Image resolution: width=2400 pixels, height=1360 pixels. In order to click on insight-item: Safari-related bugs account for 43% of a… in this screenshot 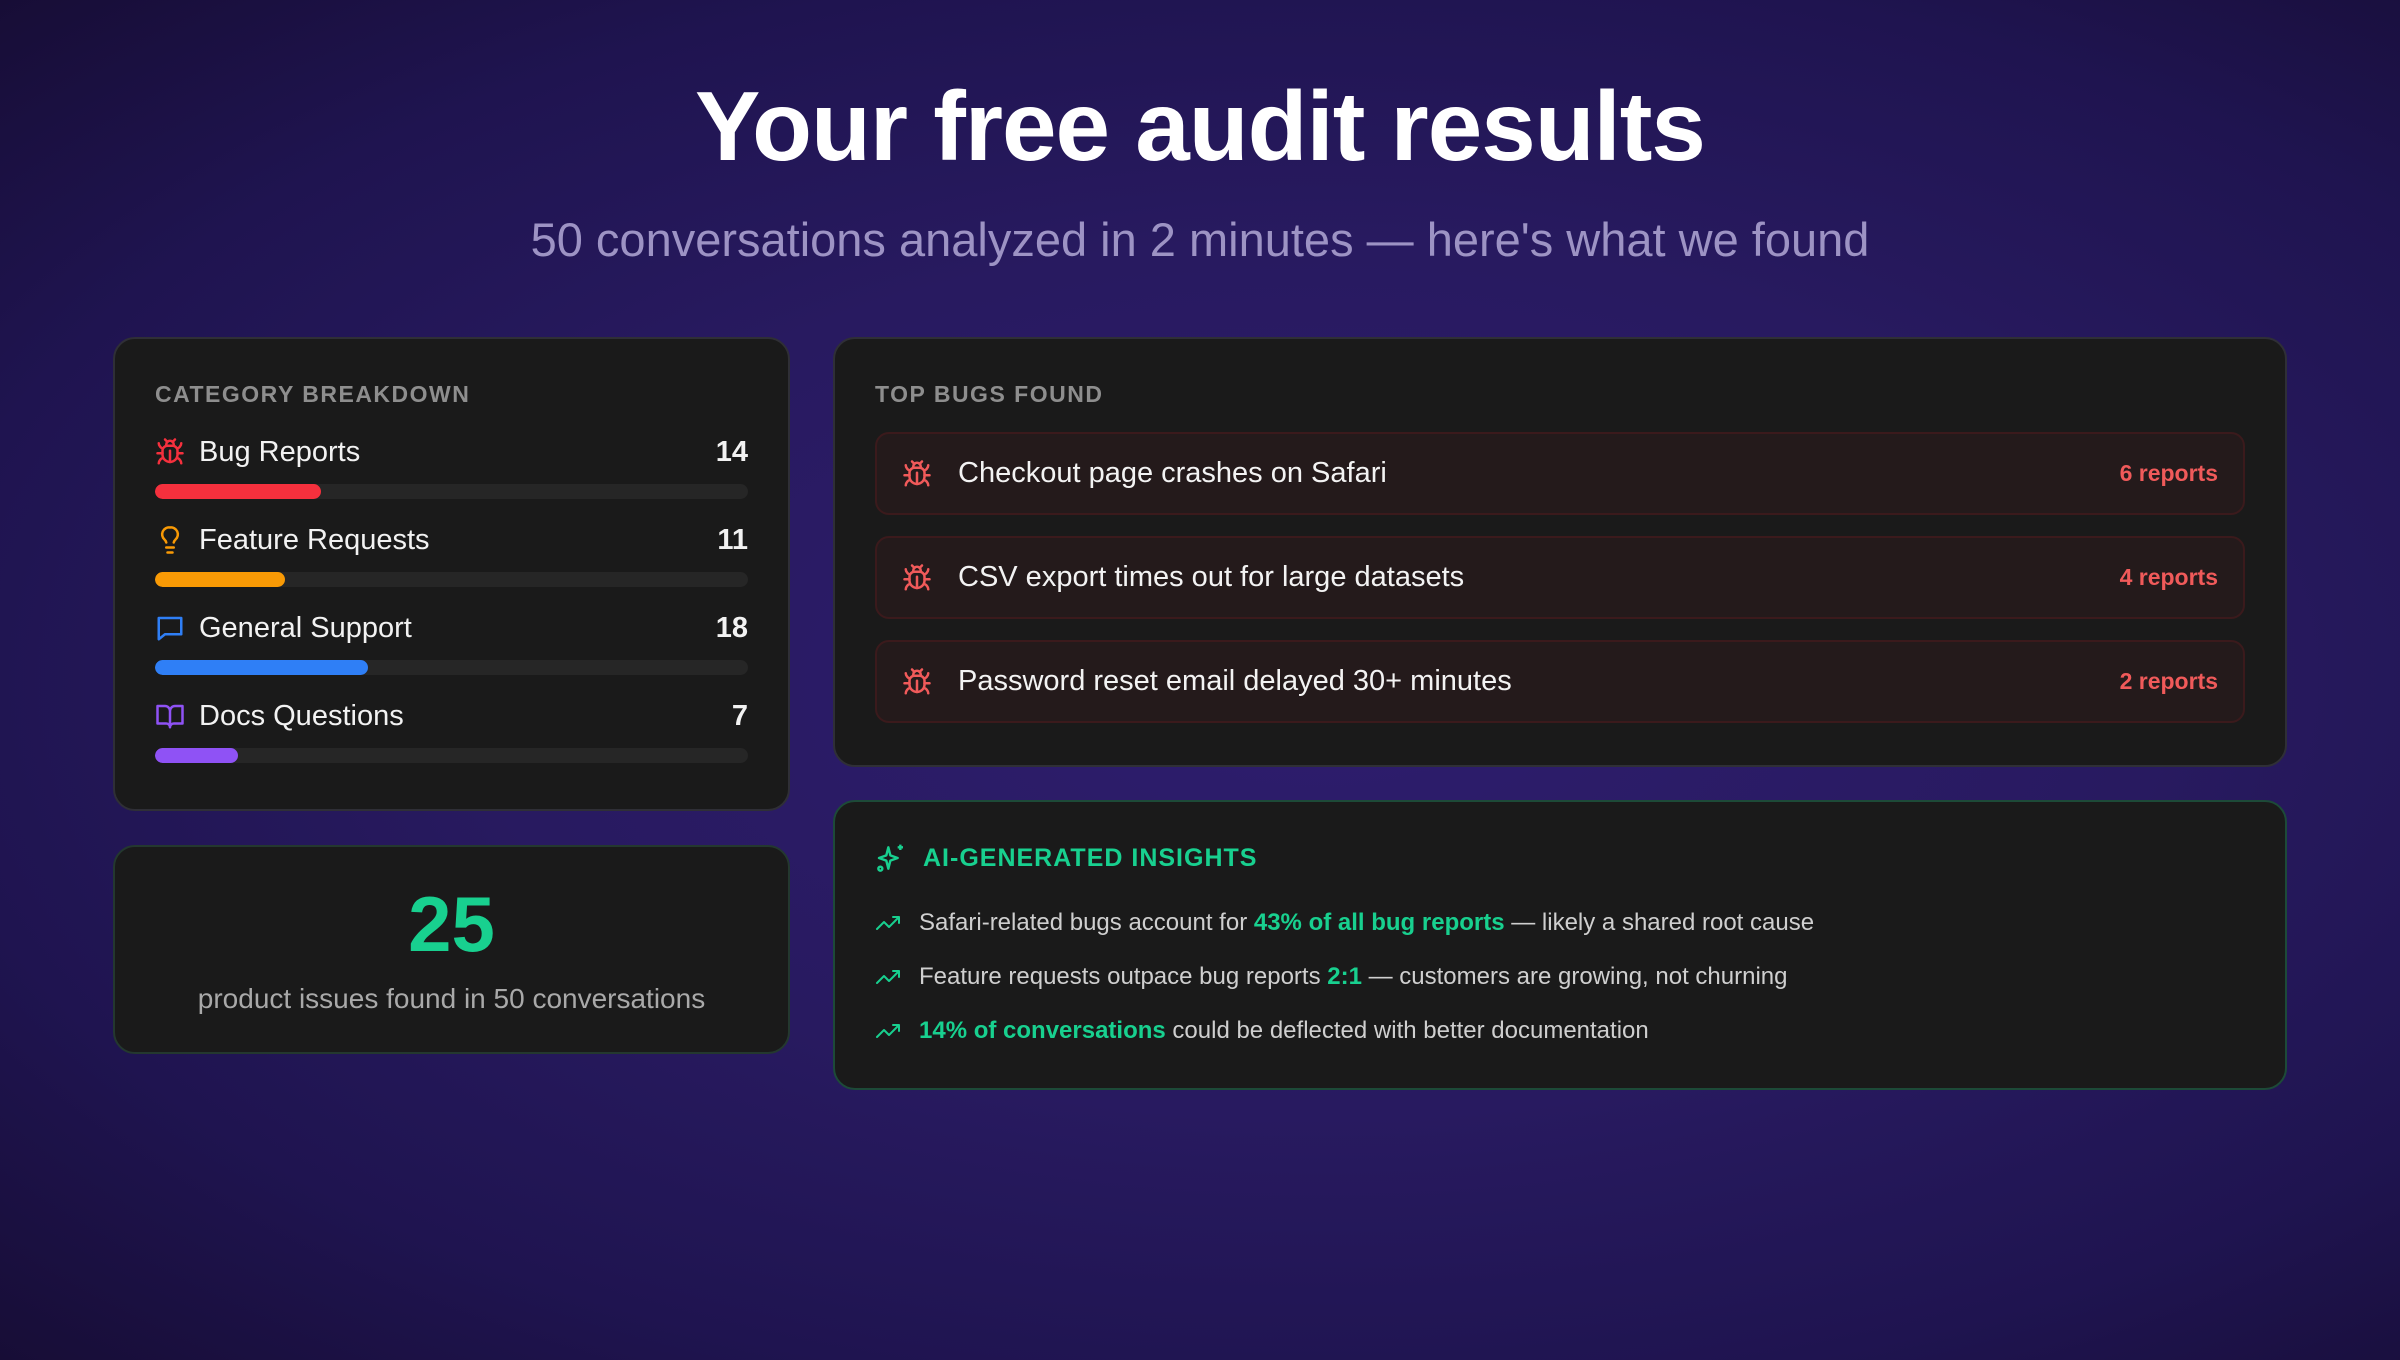, I will do `click(1560, 923)`.